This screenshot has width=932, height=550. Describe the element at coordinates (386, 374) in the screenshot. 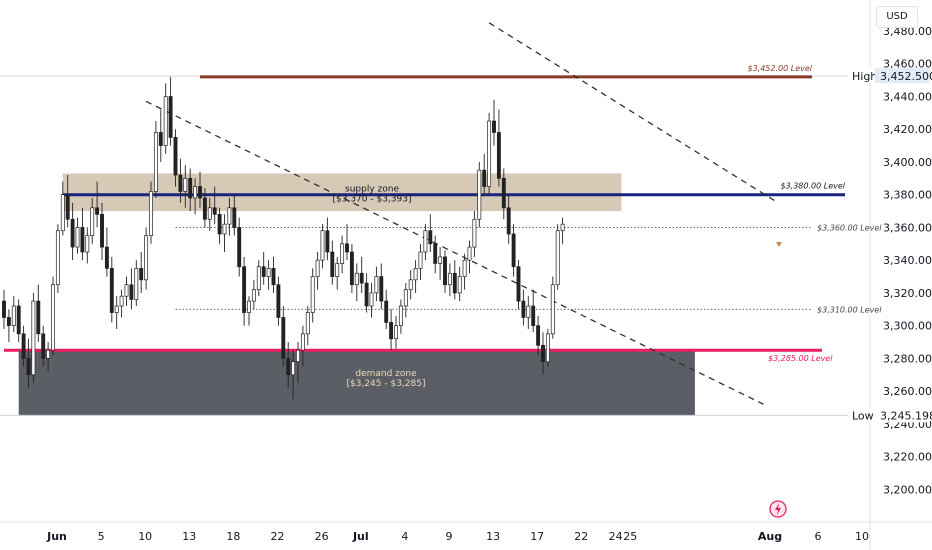

I see `zone-name-label: demand zone` at that location.